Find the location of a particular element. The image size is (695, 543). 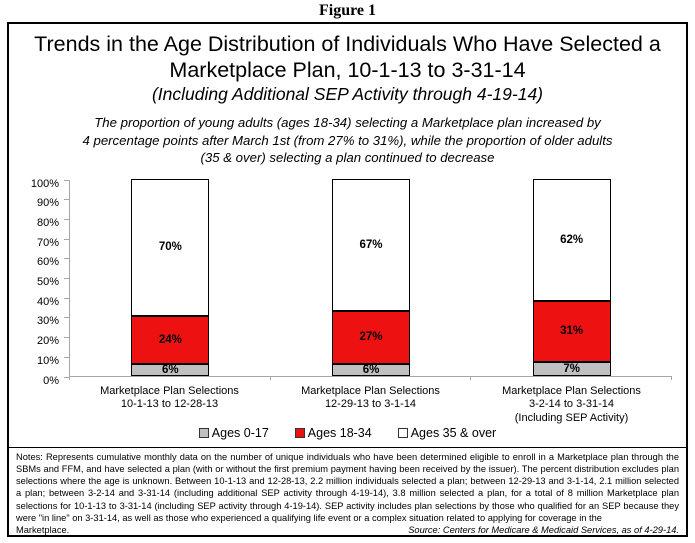

bar-value-label: 31% is located at coordinates (572, 331).